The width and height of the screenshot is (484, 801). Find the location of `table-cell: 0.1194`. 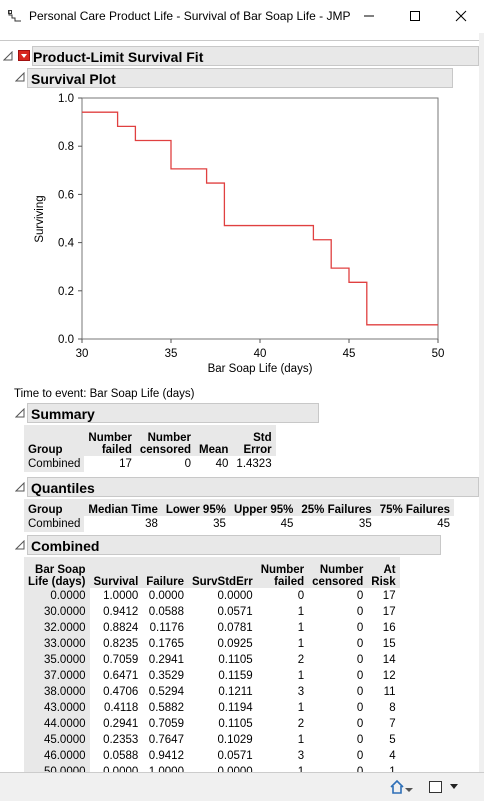

table-cell: 0.1194 is located at coordinates (235, 708).